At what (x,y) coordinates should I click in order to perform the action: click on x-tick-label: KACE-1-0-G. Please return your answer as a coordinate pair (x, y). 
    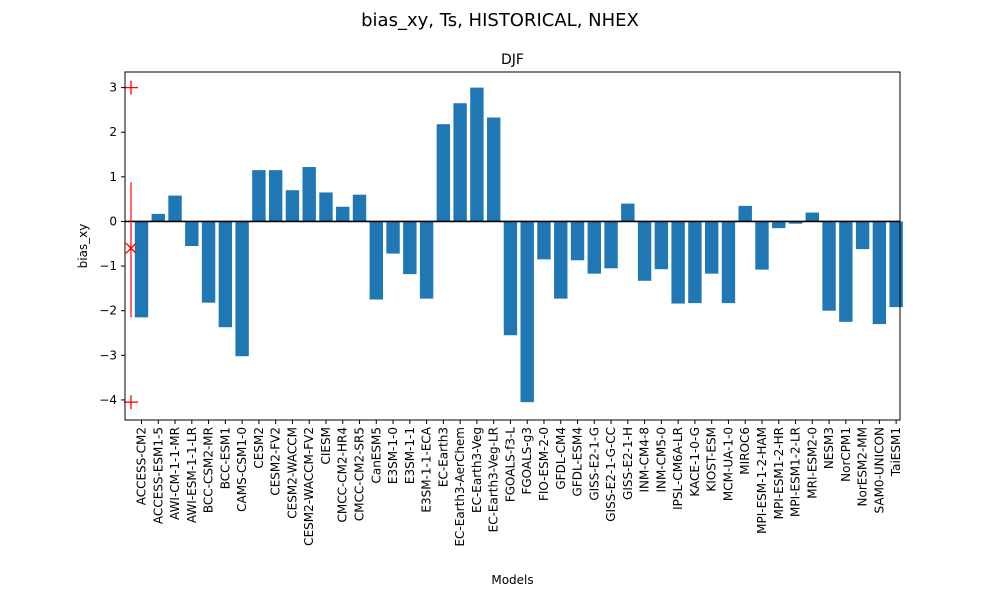
    Looking at the image, I should click on (695, 462).